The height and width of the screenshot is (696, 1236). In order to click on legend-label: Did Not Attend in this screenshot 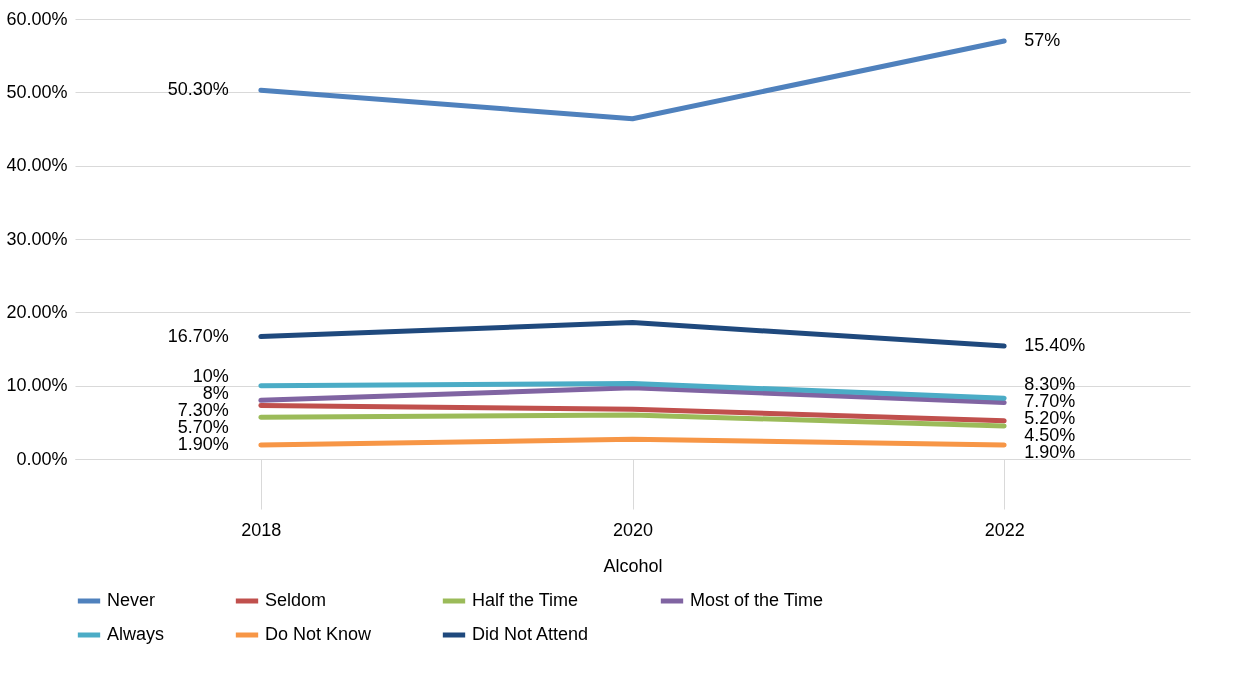, I will do `click(530, 634)`.